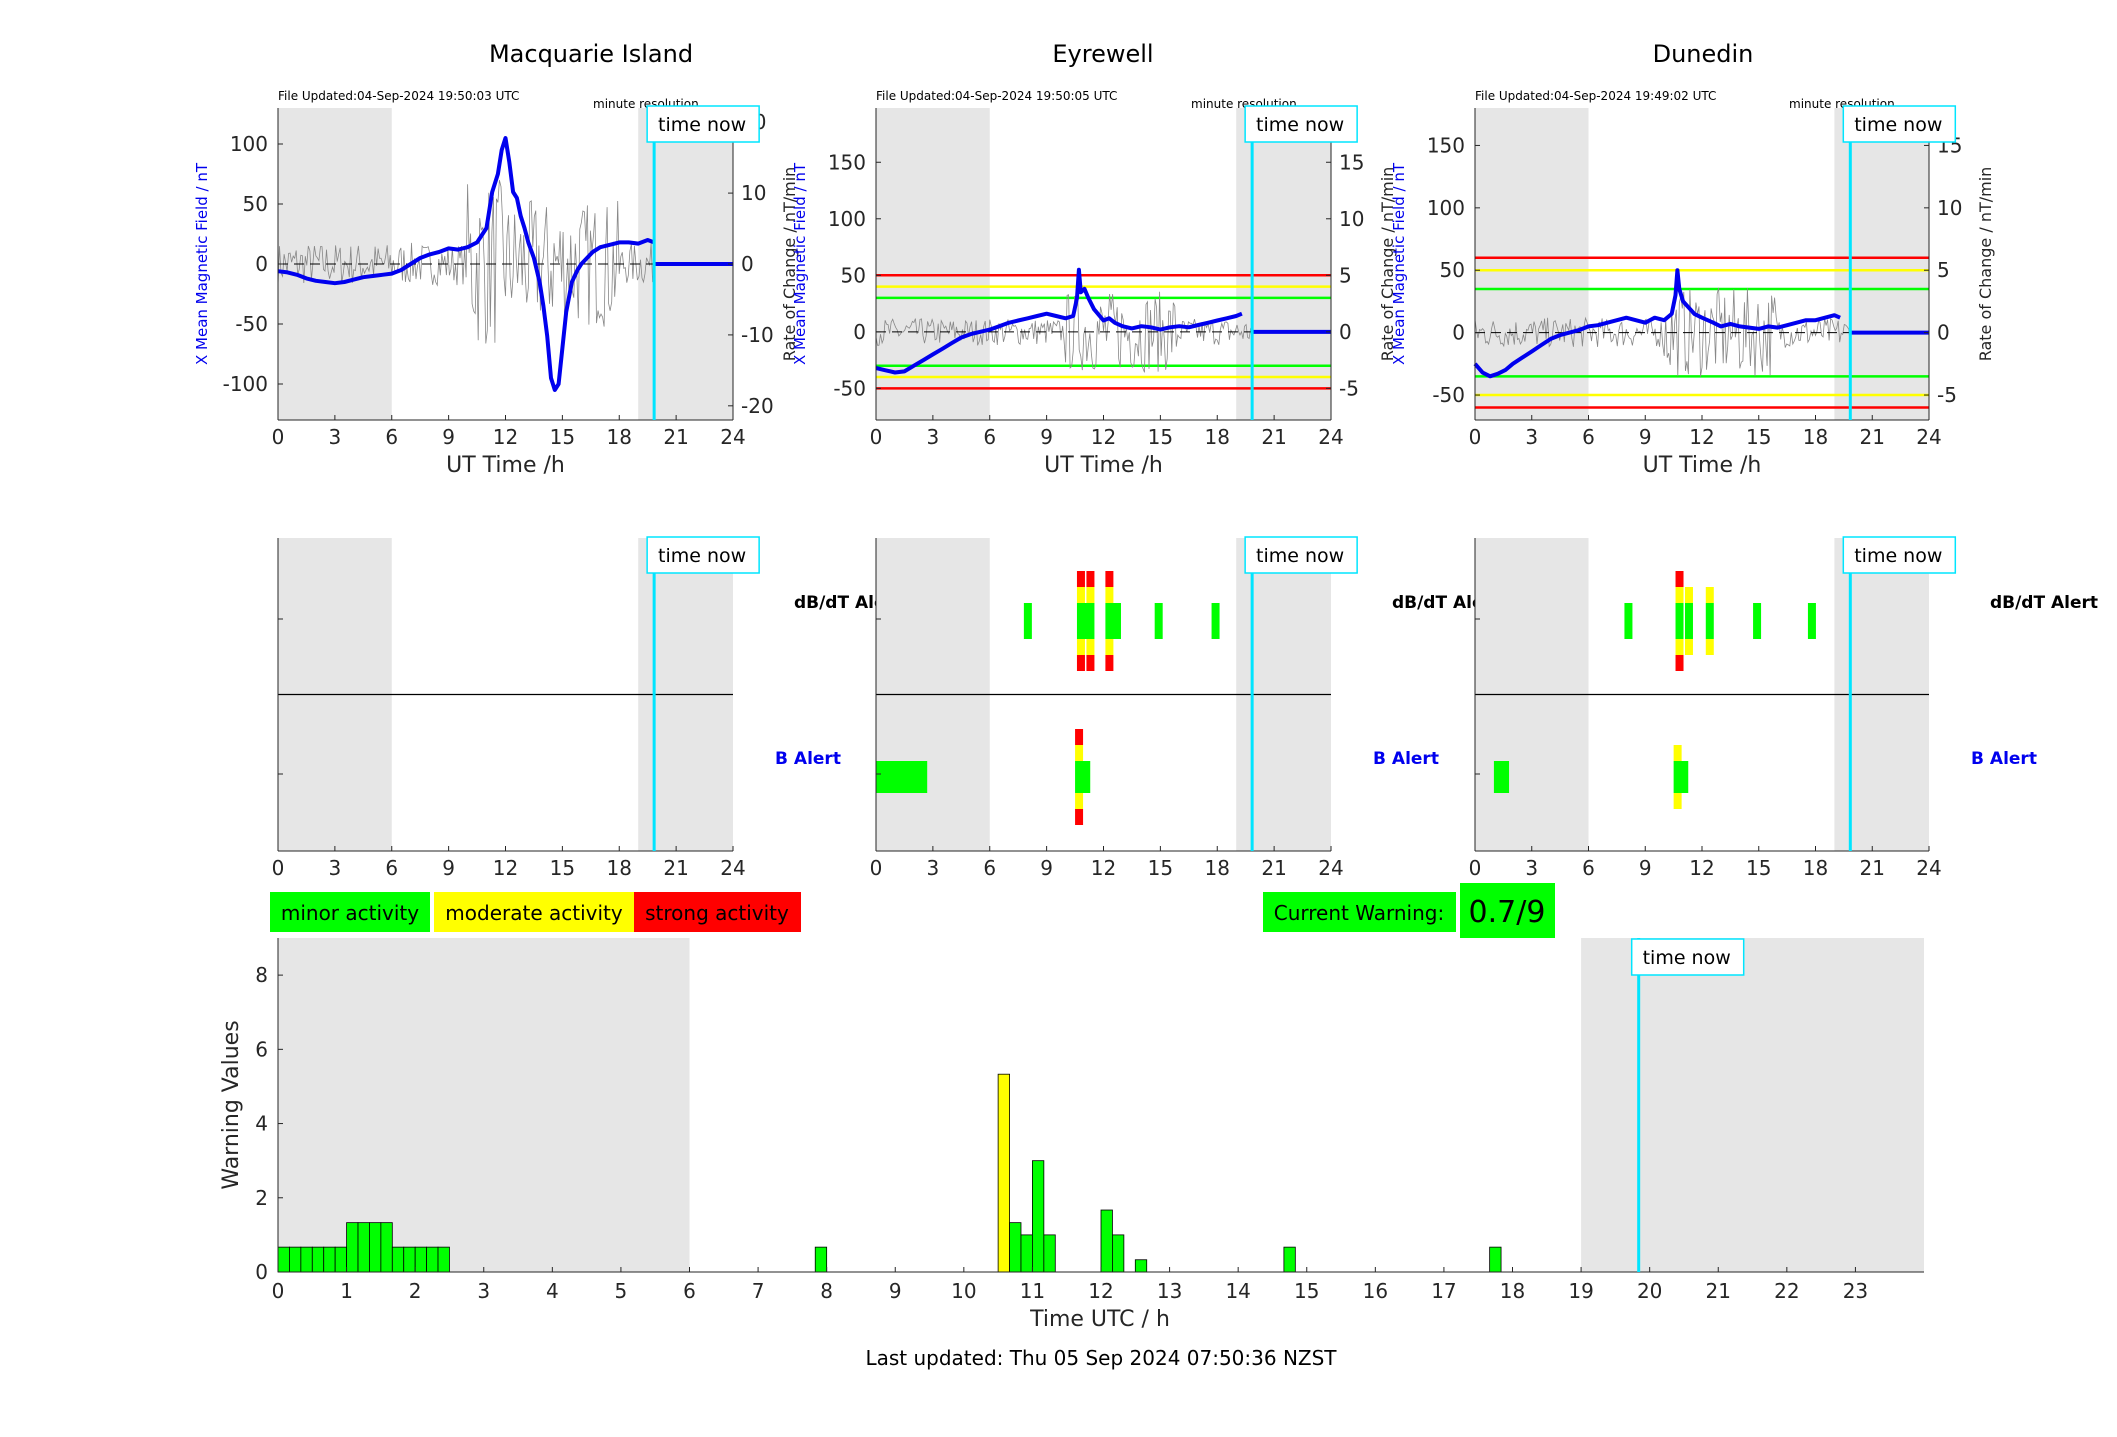 The image size is (2117, 1437). Describe the element at coordinates (587, 708) in the screenshot. I see `alerts-macquarie: 0 3 6 9 12 15 18 21 24 dB/dT Alert B Alert time now` at that location.